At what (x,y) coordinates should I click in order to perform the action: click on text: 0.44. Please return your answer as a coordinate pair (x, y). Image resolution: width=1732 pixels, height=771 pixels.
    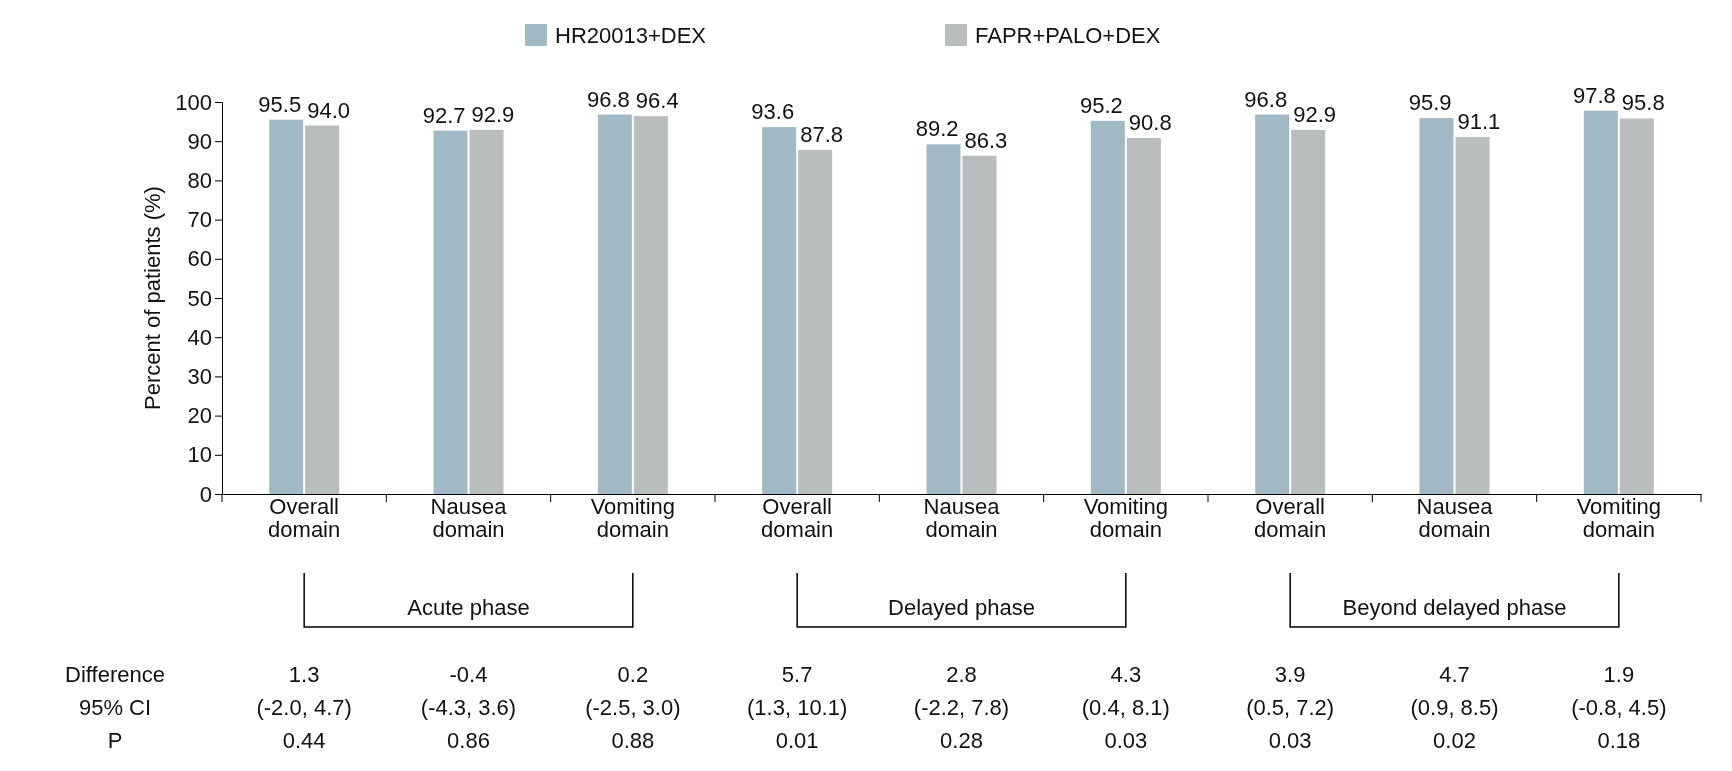
    Looking at the image, I should click on (304, 740).